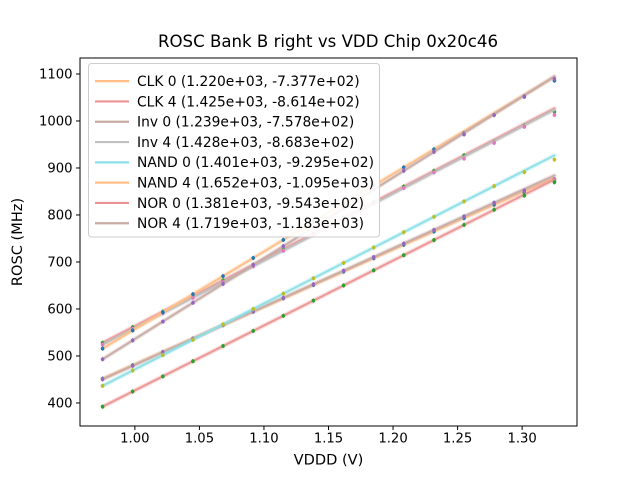  Describe the element at coordinates (59, 357) in the screenshot. I see `y-tick-label: 500` at that location.